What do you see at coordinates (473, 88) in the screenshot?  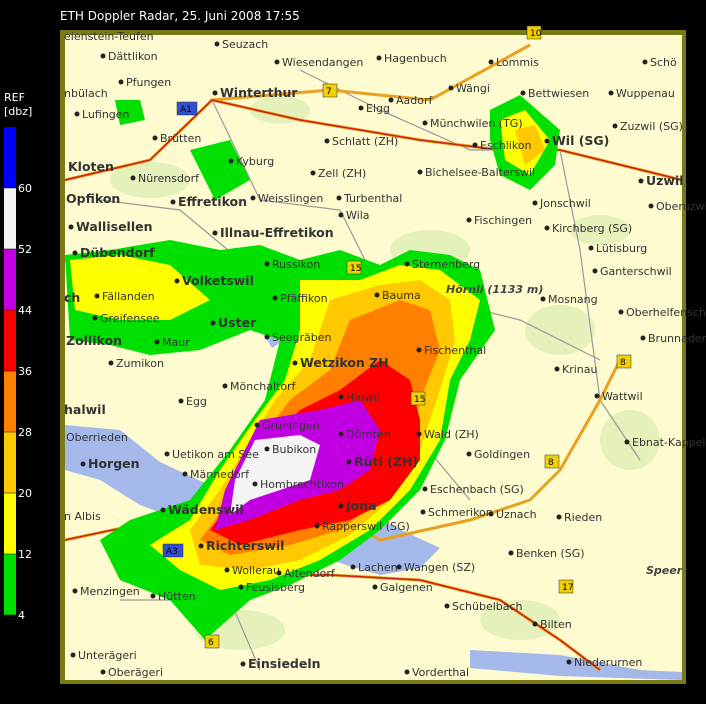 I see `place-label: Wängi` at bounding box center [473, 88].